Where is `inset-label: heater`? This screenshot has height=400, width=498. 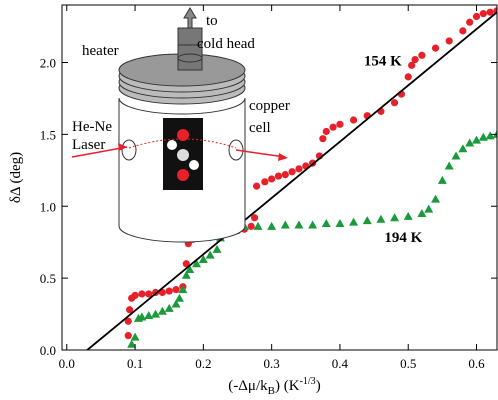
inset-label: heater is located at coordinates (100, 51).